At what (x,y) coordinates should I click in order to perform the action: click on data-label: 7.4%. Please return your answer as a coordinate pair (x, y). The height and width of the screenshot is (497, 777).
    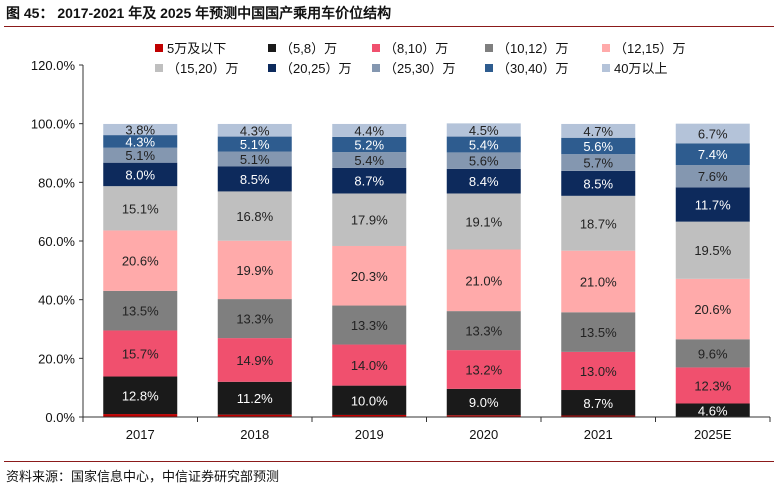
    Looking at the image, I should click on (713, 154).